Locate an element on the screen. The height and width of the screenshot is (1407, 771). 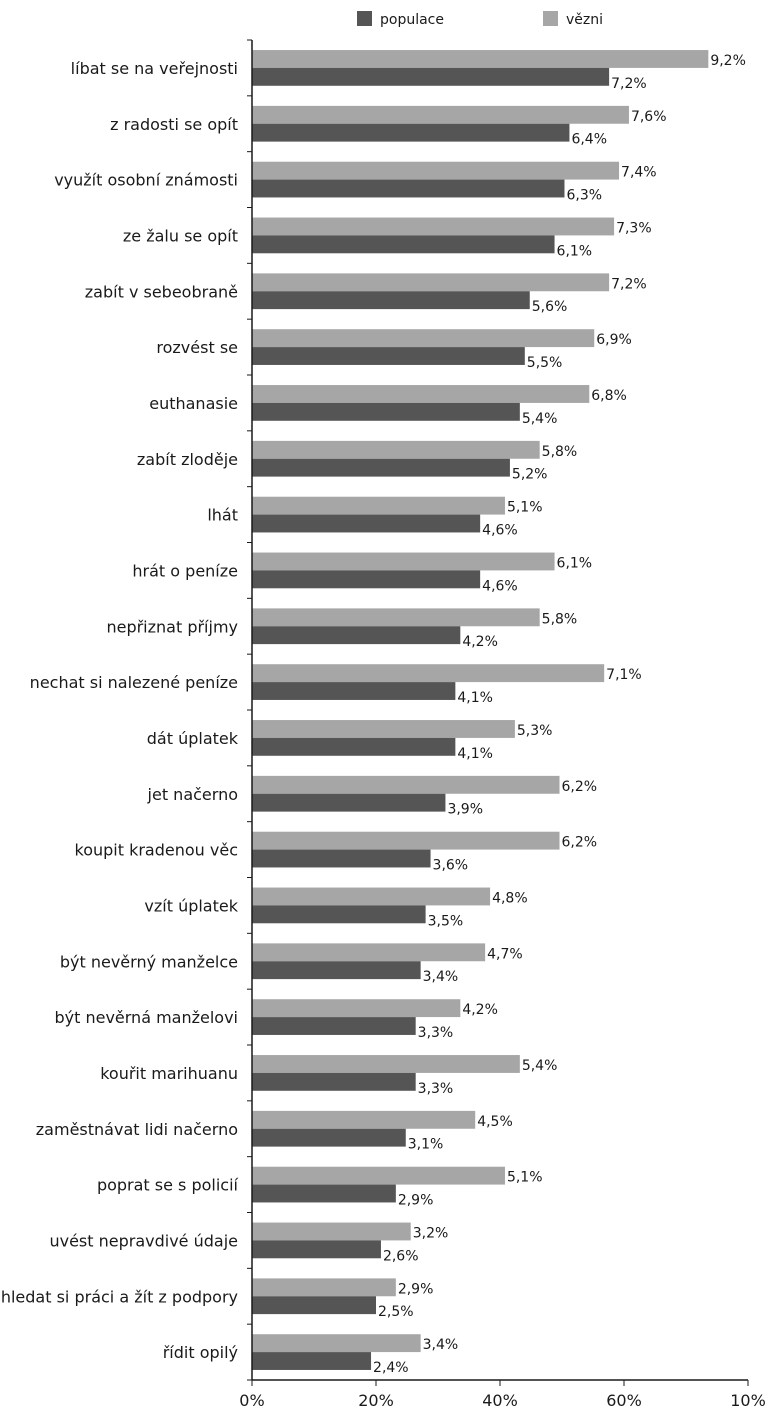
category-label: ze žalu se opít is located at coordinates (180, 235).